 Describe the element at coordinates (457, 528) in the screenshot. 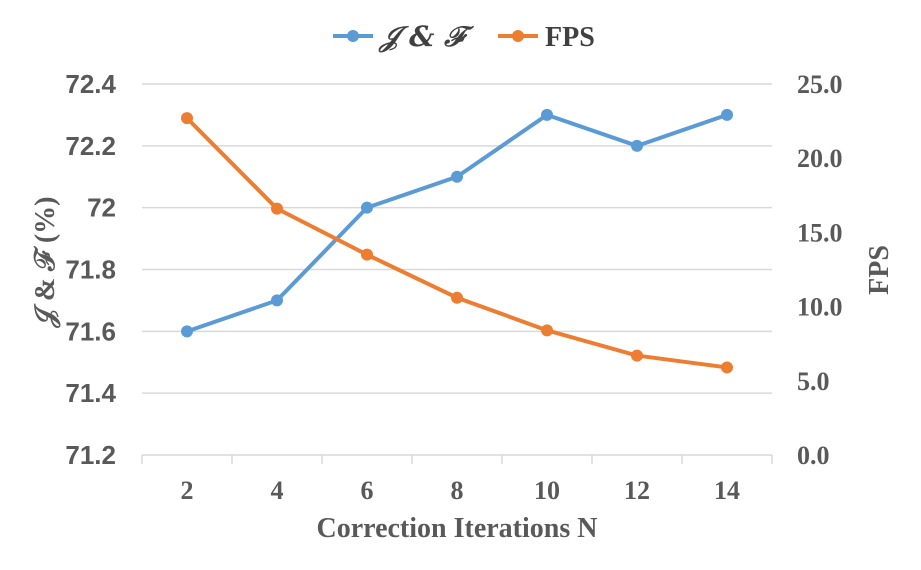

I see `x-axis-title: Correction Iterations N` at that location.